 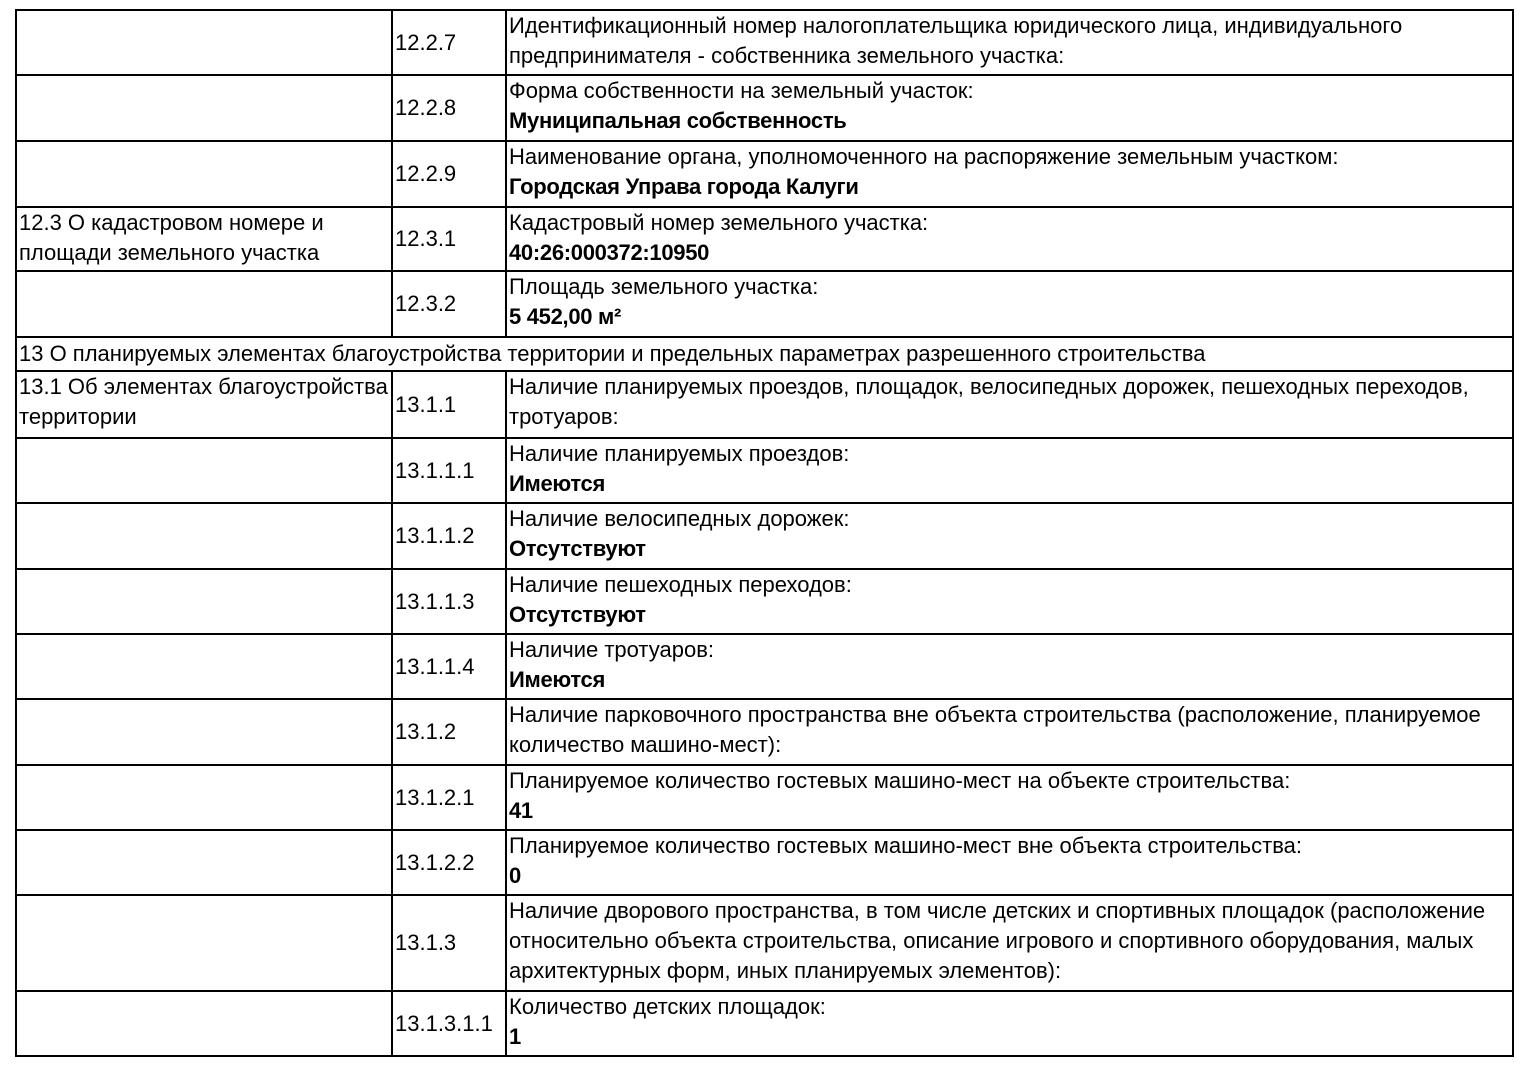 I want to click on code-cell: 13.1.1.1, so click(x=449, y=470).